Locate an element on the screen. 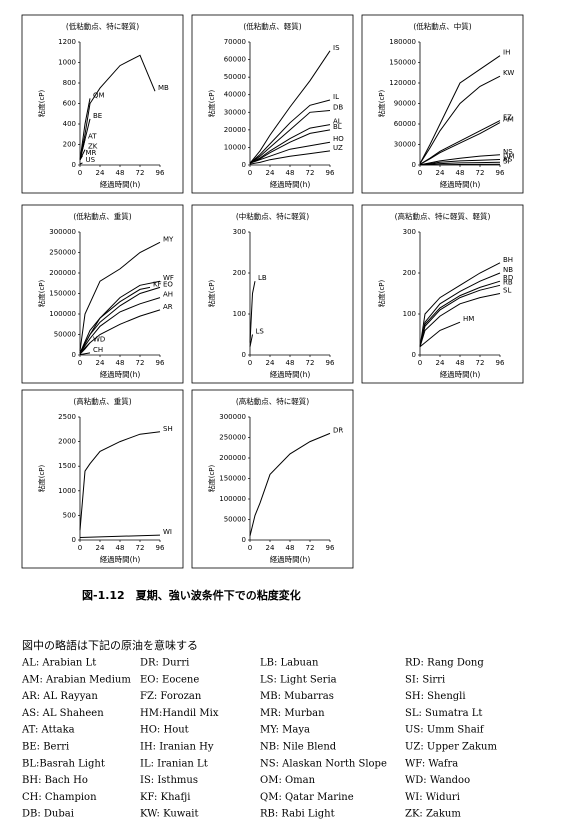 This screenshot has width=567, height=840. abbreviation: WF: Wafra is located at coordinates (431, 763).